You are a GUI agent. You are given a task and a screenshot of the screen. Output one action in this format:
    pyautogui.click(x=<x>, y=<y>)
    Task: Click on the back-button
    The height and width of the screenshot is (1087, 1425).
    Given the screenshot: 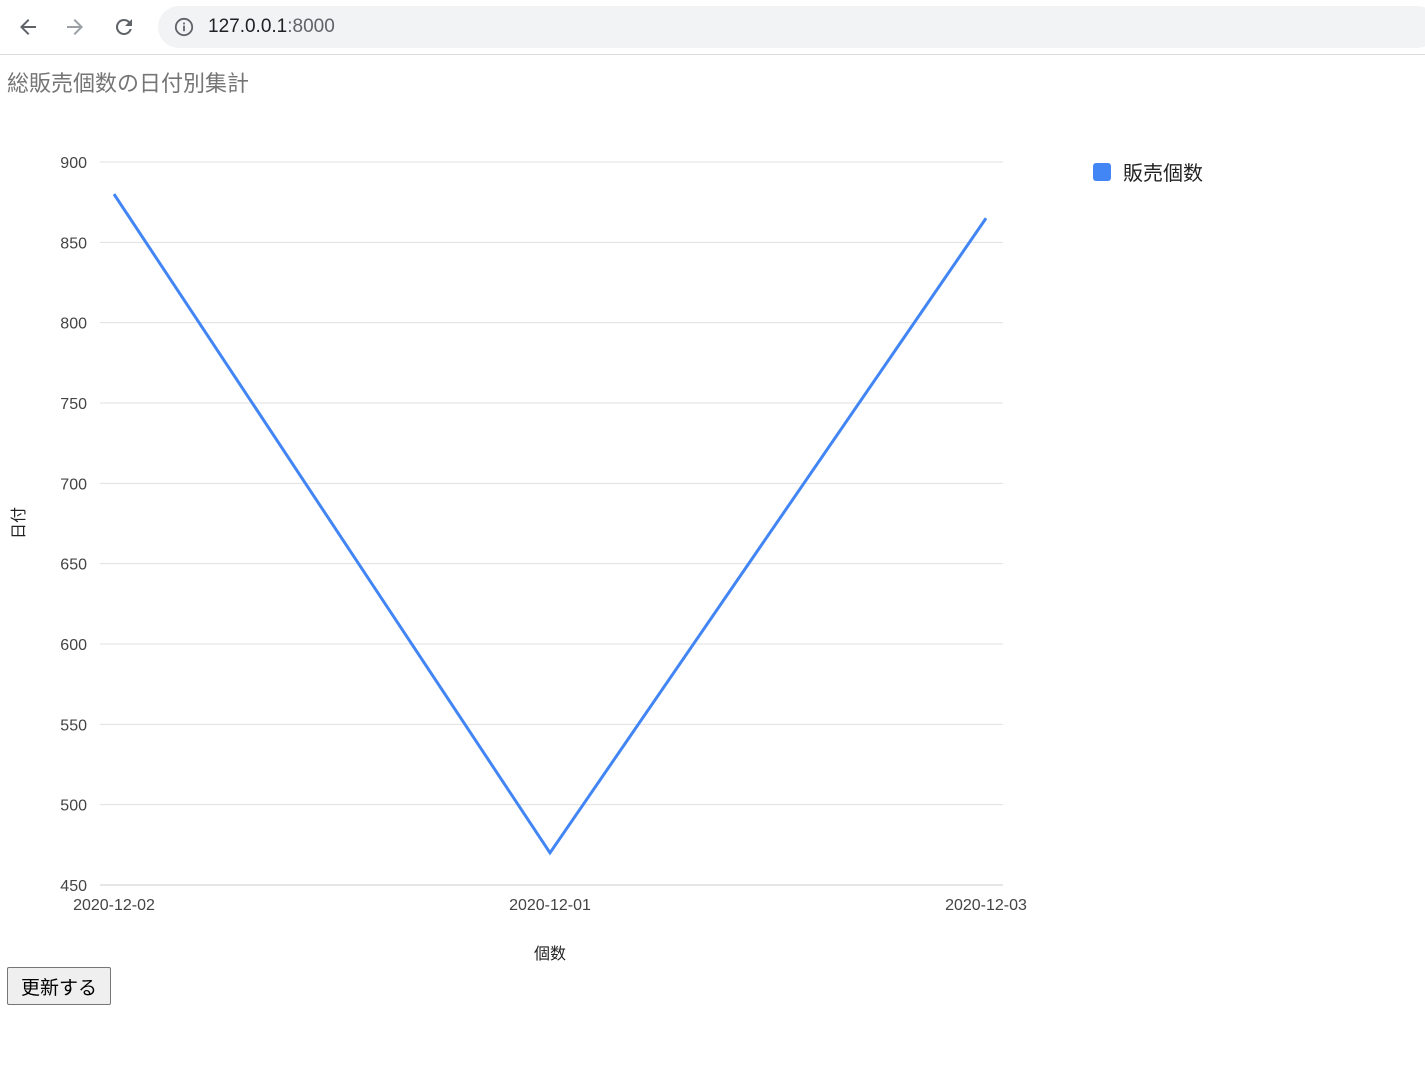 What is the action you would take?
    pyautogui.click(x=28, y=27)
    